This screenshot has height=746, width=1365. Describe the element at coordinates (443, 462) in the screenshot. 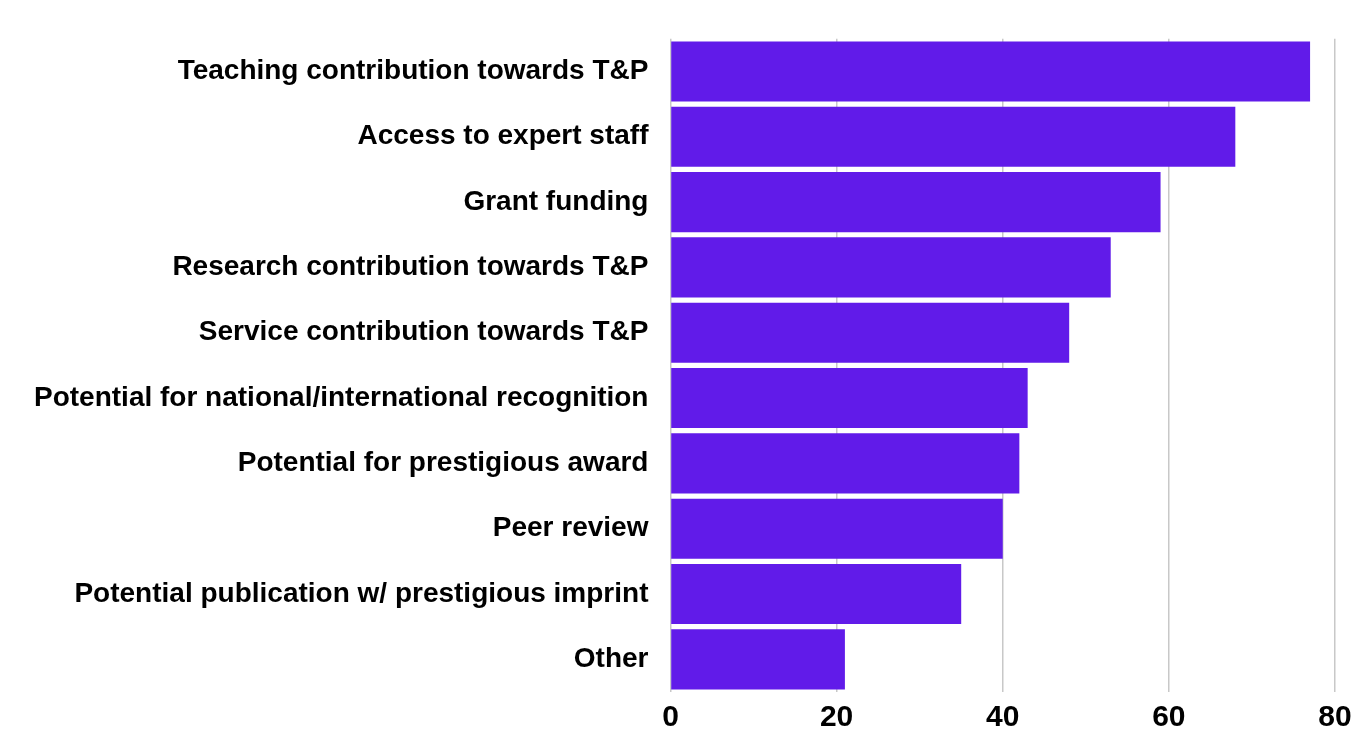

I see `y-tick-label: Potential for prestigious award` at that location.